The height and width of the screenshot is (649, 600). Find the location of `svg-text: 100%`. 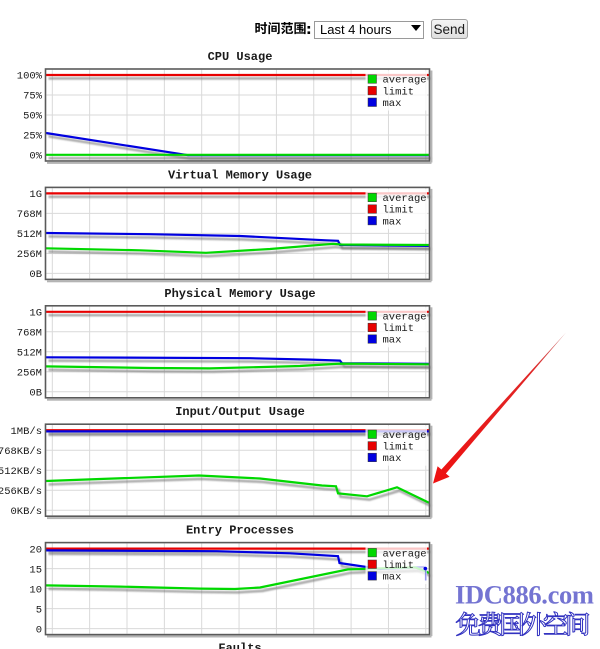

svg-text: 100% is located at coordinates (30, 77).